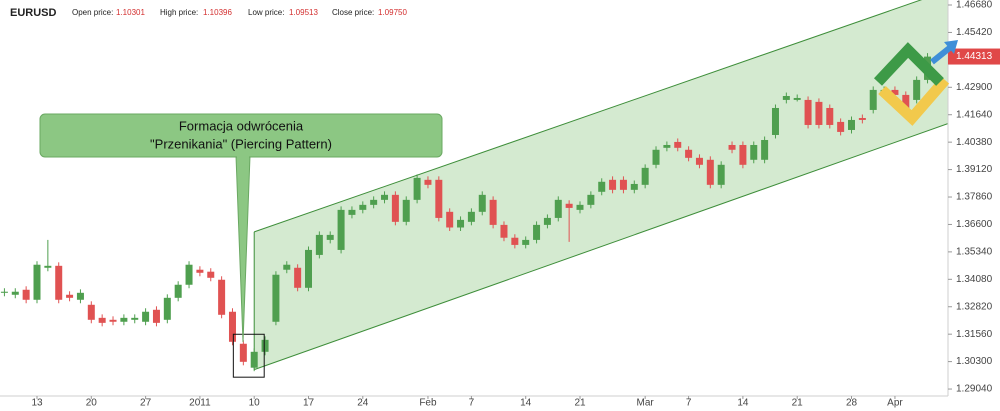 This screenshot has height=411, width=1000. I want to click on last-price-box, so click(974, 56).